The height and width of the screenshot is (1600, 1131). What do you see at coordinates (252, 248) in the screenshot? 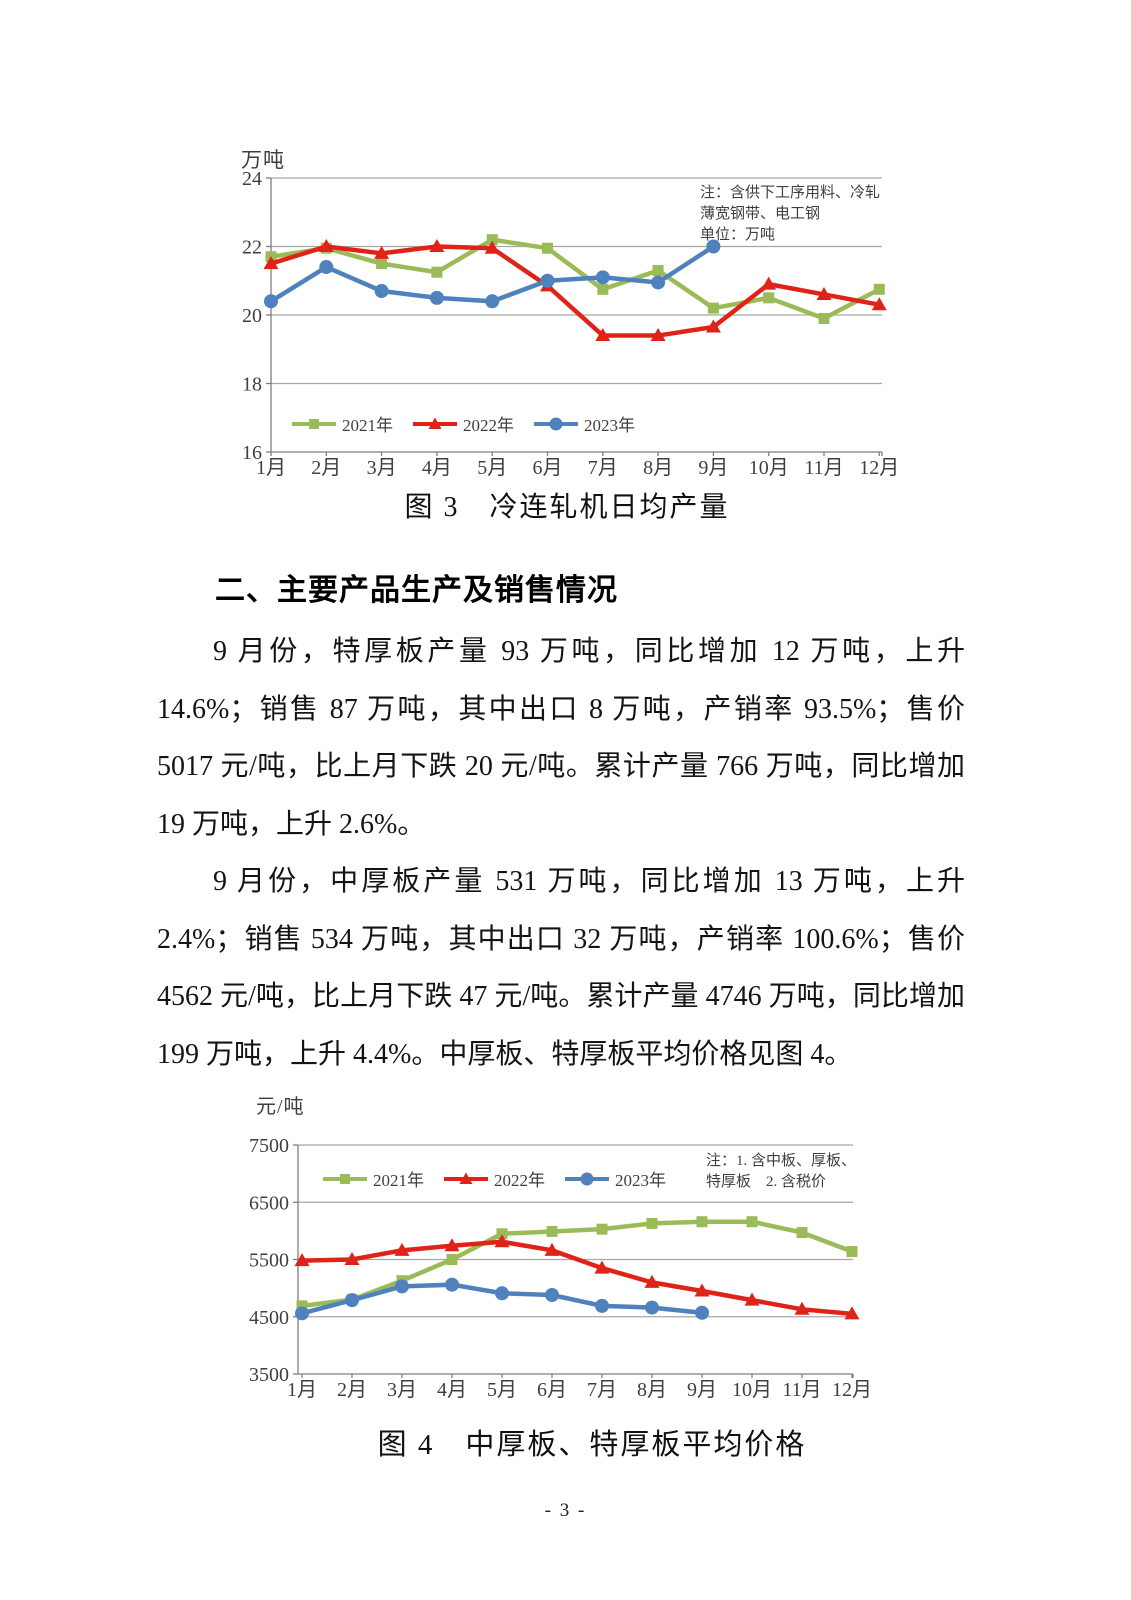
I see `svg-text: 22` at bounding box center [252, 248].